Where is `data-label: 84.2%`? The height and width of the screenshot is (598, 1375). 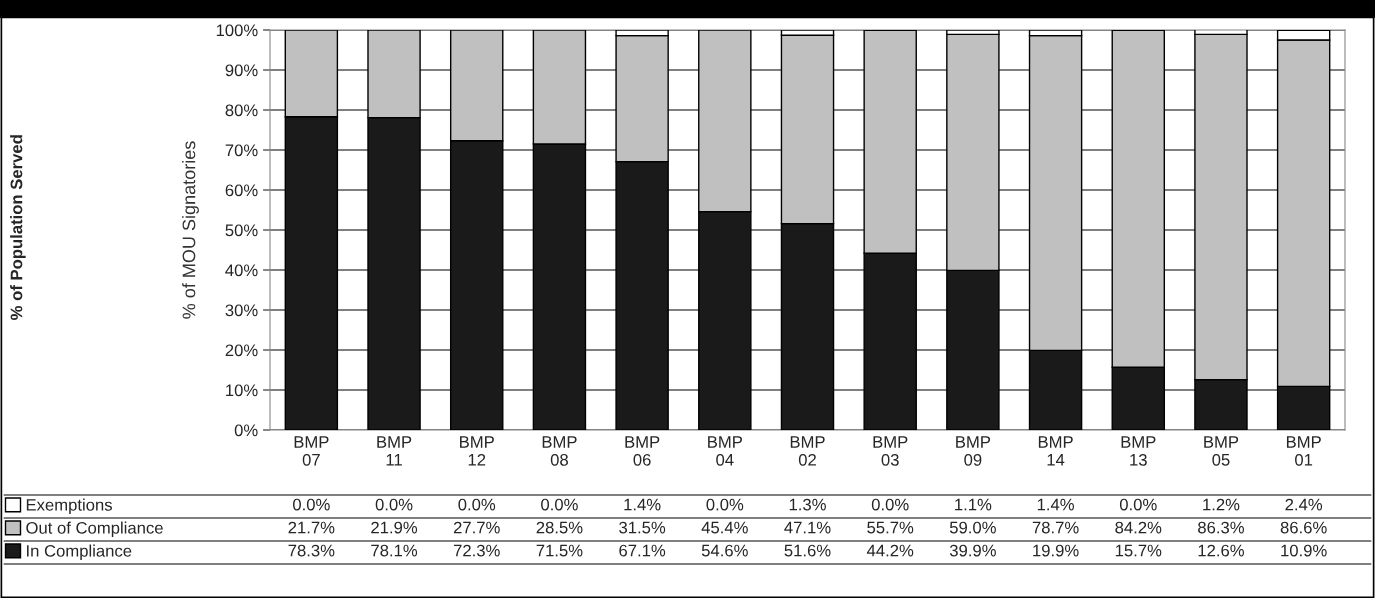
data-label: 84.2% is located at coordinates (1138, 527).